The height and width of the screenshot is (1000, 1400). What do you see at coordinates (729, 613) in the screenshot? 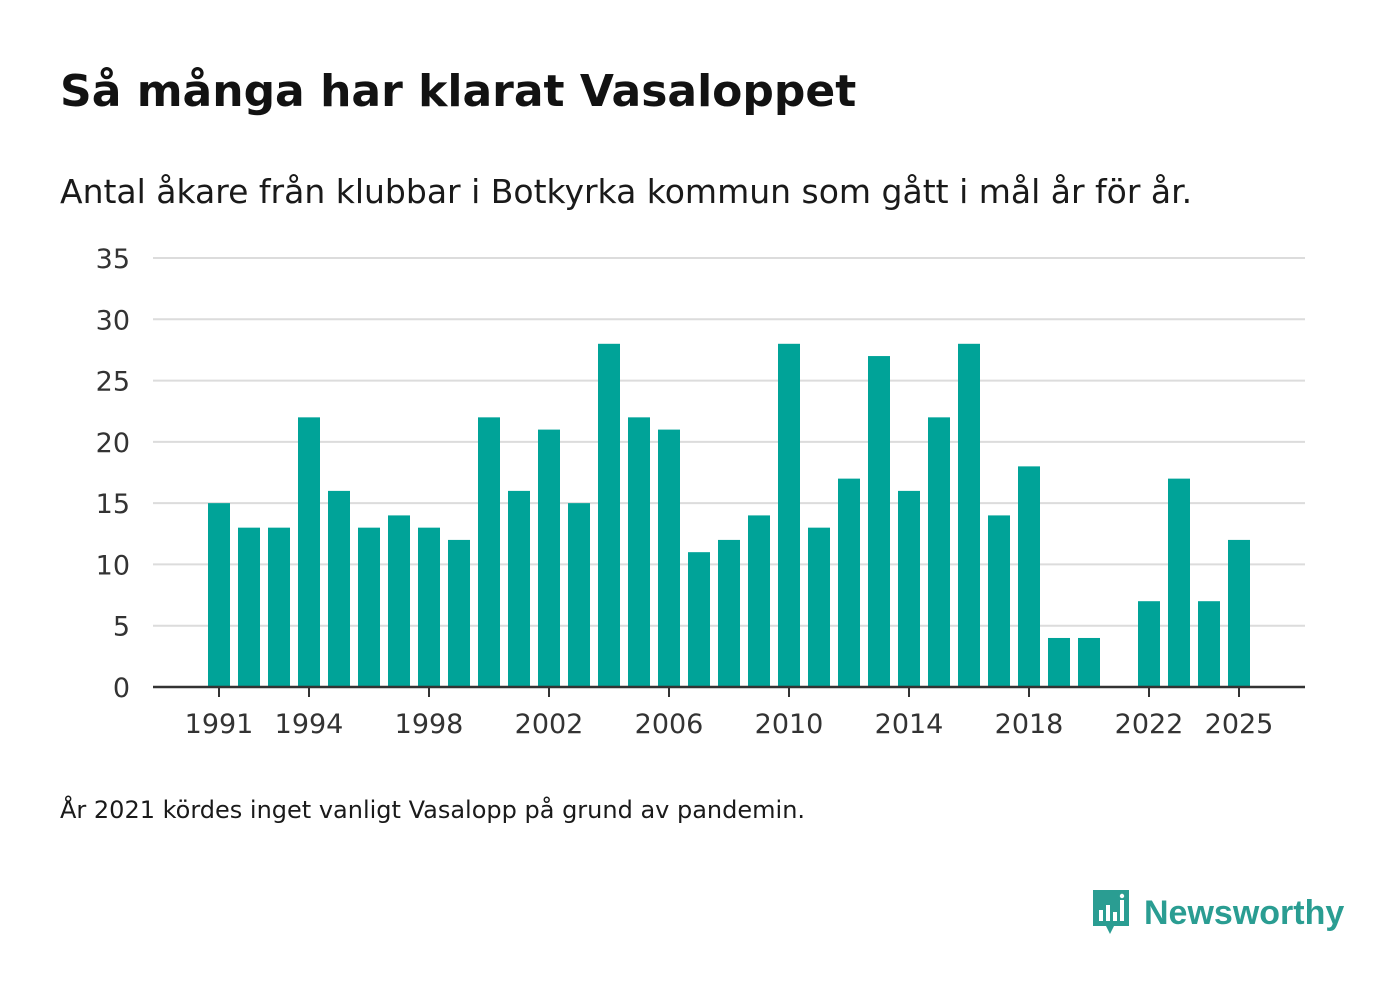
I see `bar-2008` at bounding box center [729, 613].